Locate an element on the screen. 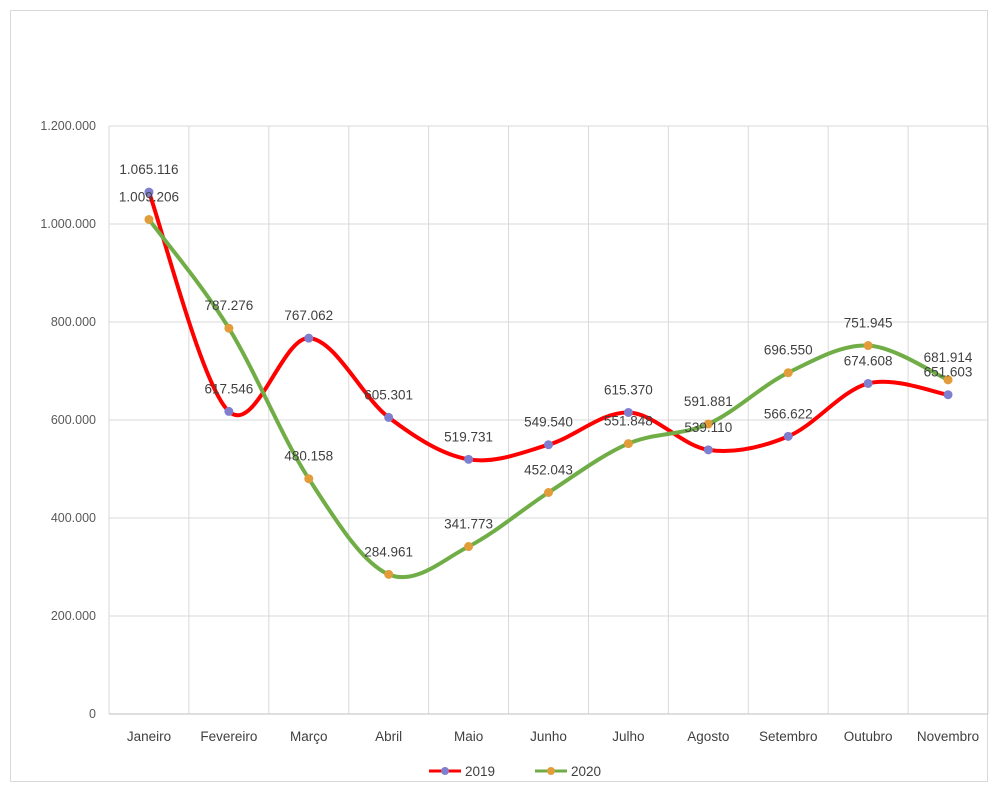  data-label-2020: 1.009.206 is located at coordinates (149, 196).